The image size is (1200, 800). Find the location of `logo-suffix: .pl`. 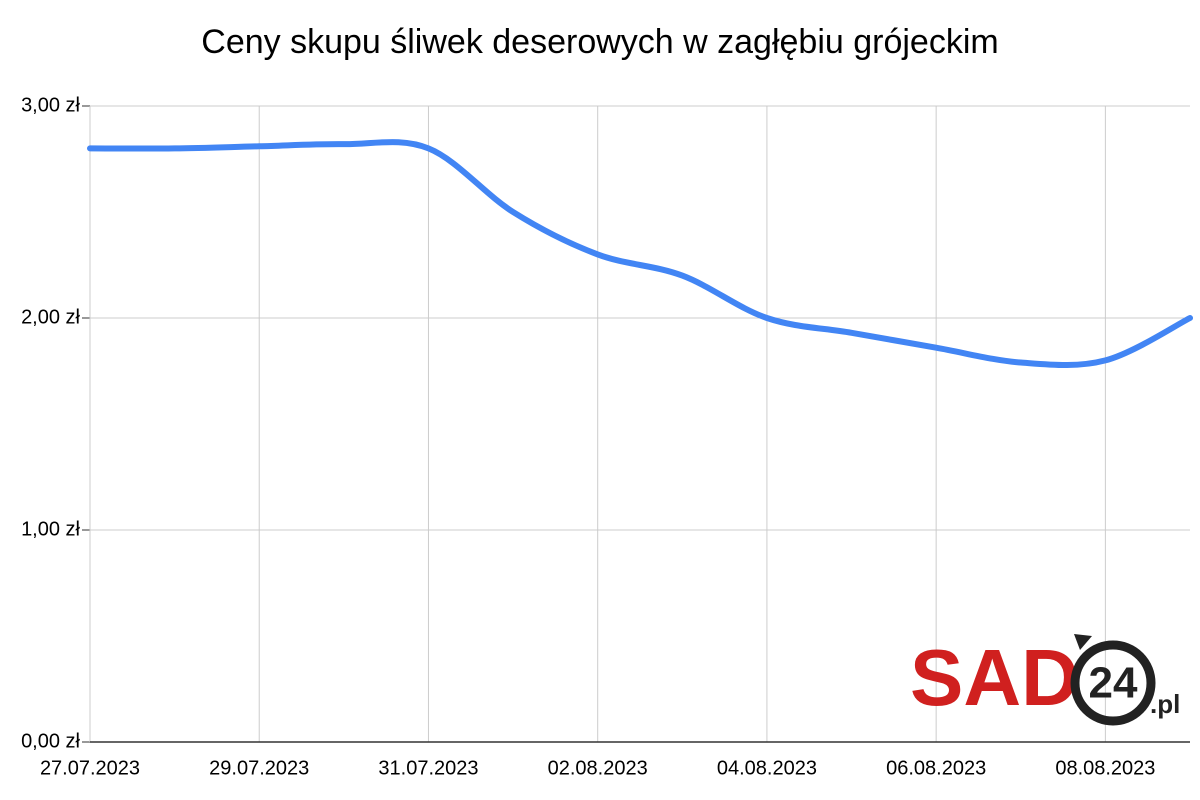

logo-suffix: .pl is located at coordinates (1165, 704).